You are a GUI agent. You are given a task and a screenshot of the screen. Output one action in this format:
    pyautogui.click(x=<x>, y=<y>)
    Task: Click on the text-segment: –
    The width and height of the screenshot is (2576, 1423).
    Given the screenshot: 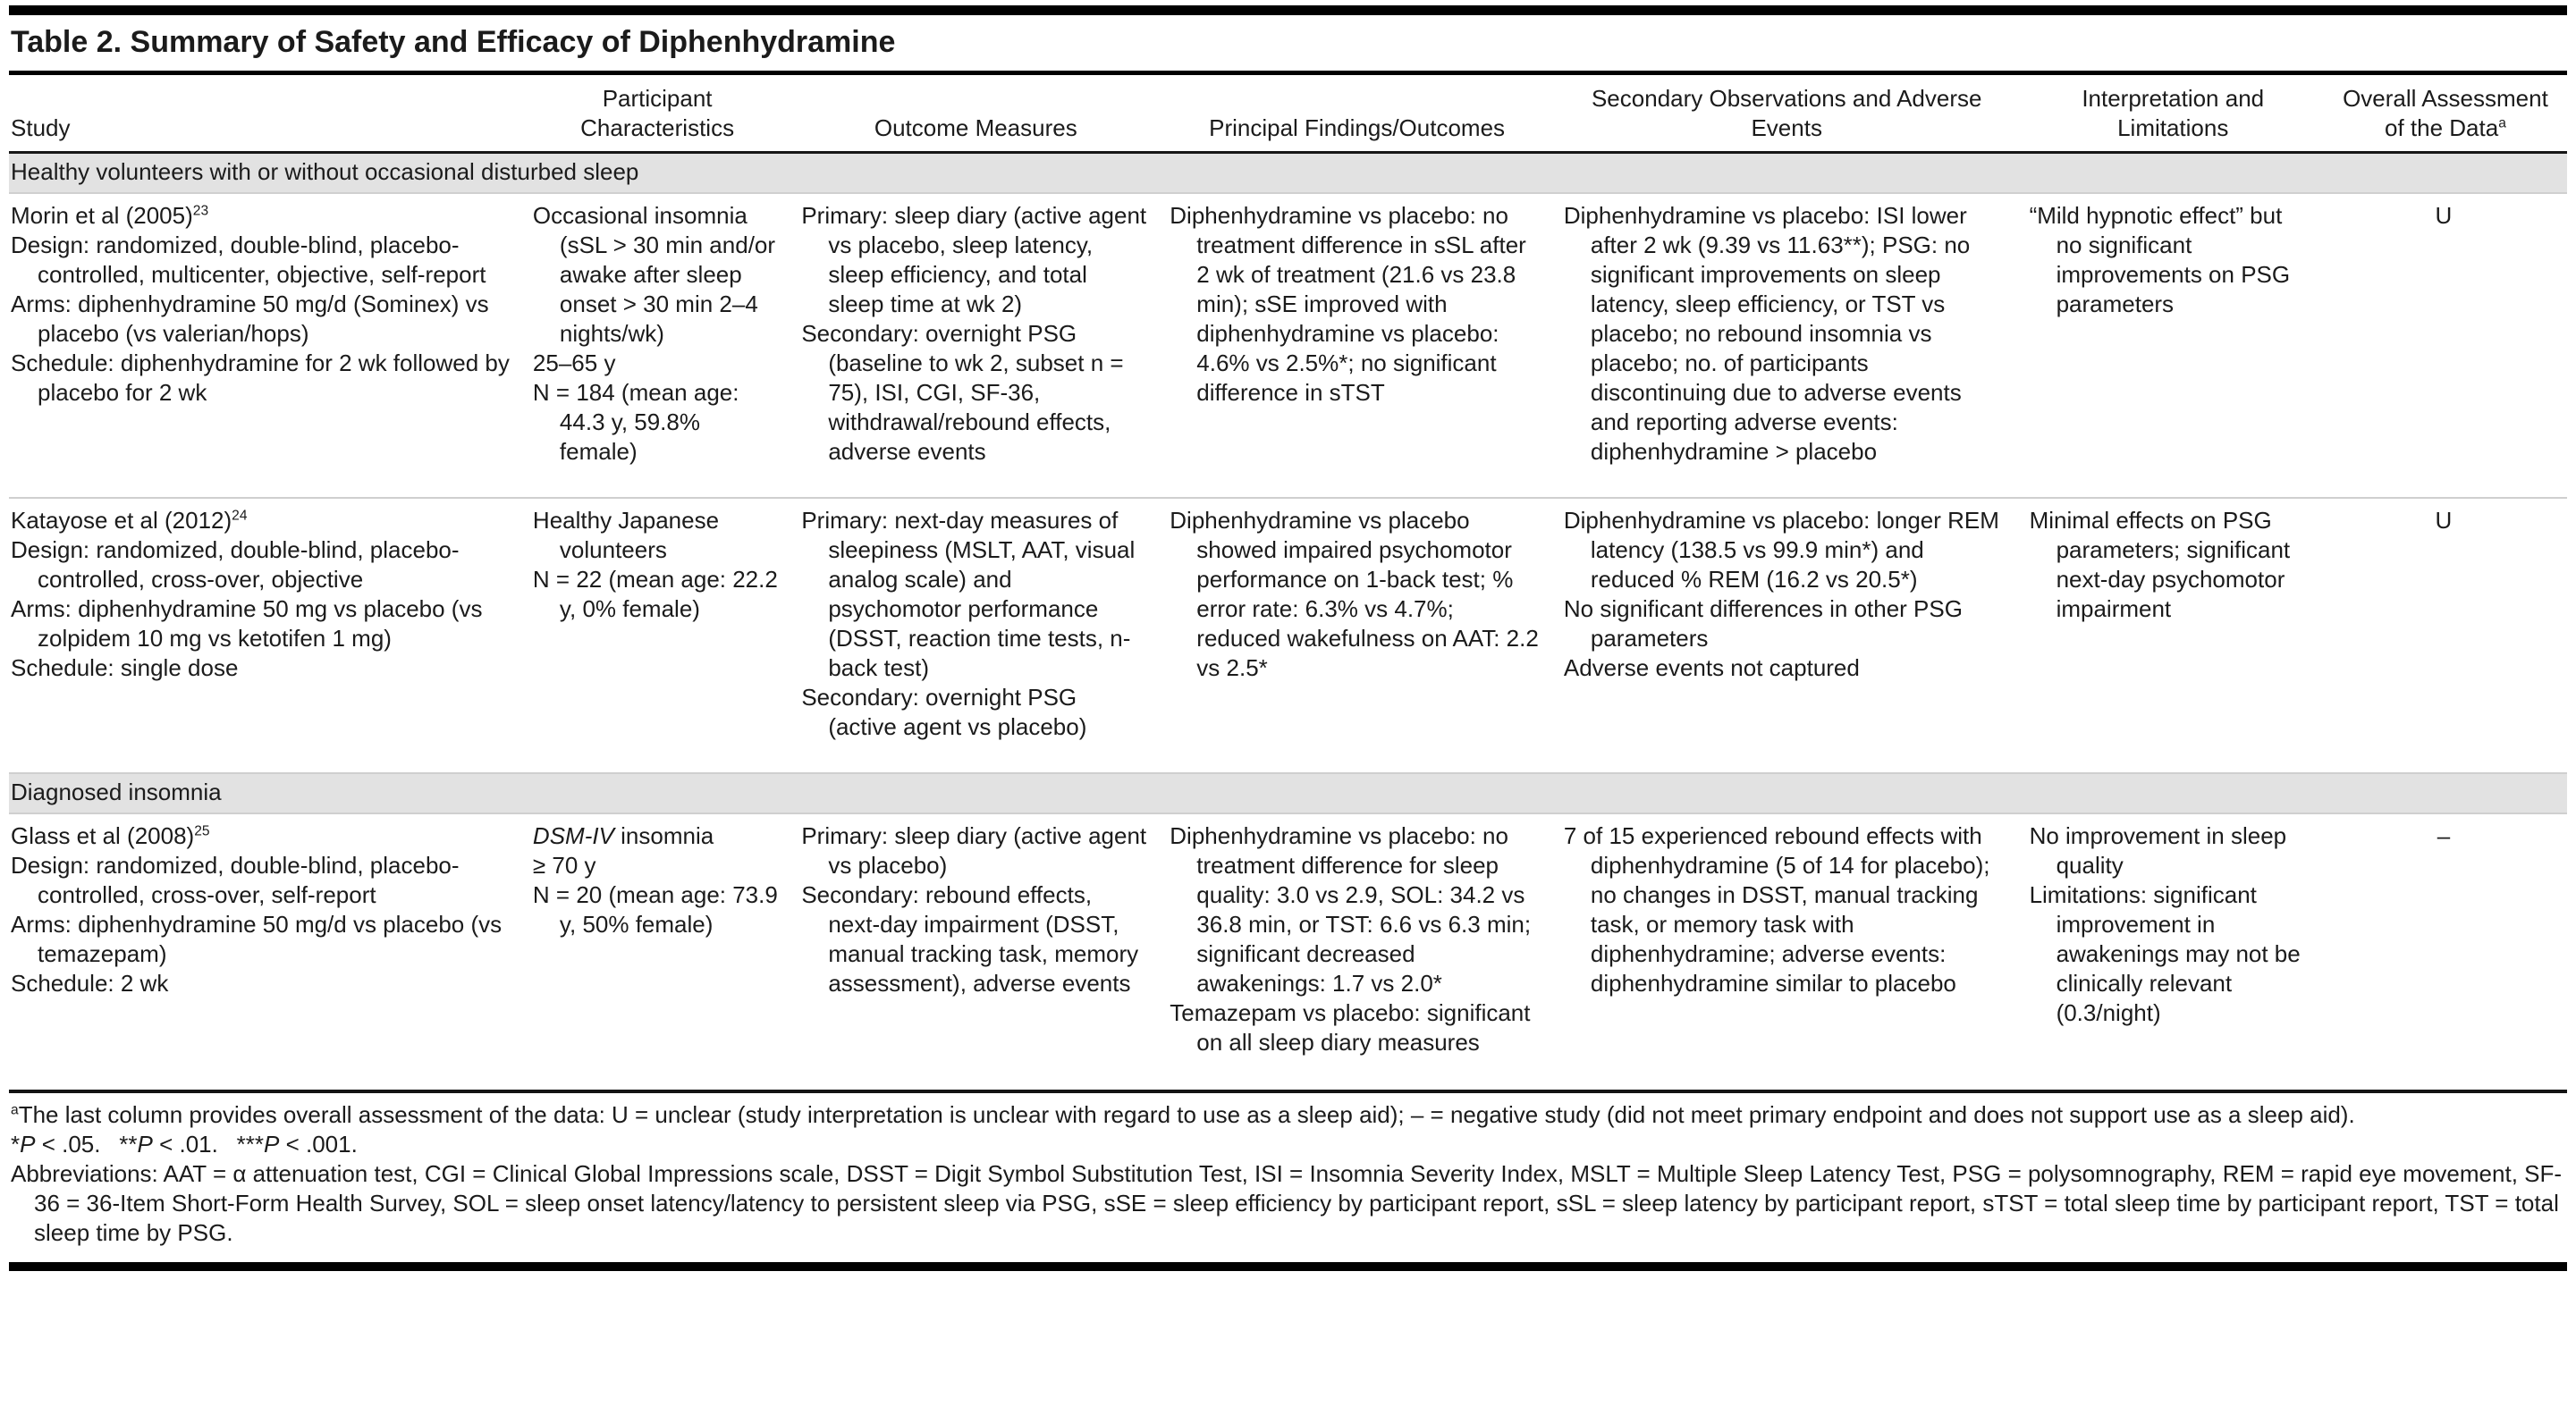 What is the action you would take?
    pyautogui.click(x=2444, y=836)
    